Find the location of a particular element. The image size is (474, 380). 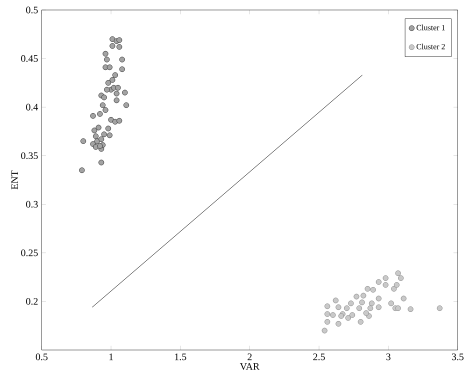

x-tick-label: 1.5 is located at coordinates (180, 357).